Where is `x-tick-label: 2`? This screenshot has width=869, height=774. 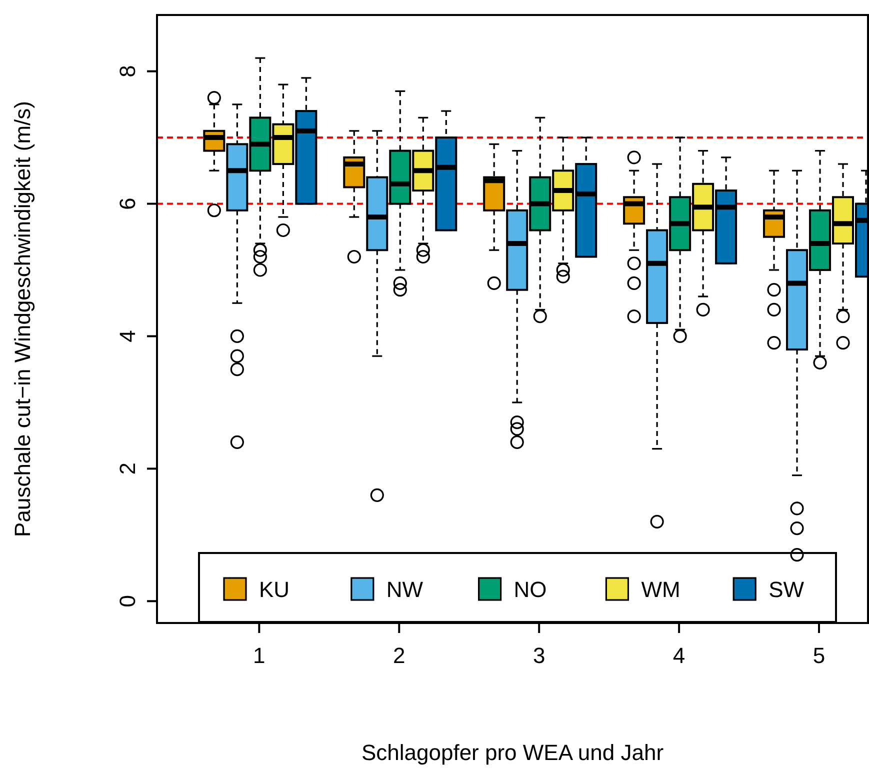
x-tick-label: 2 is located at coordinates (399, 655).